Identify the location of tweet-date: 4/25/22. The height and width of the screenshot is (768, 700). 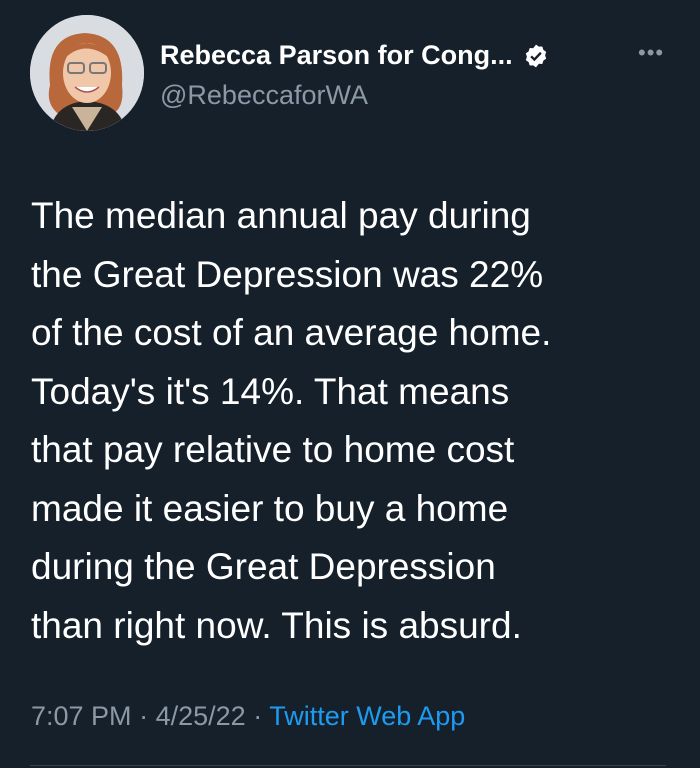
(200, 716).